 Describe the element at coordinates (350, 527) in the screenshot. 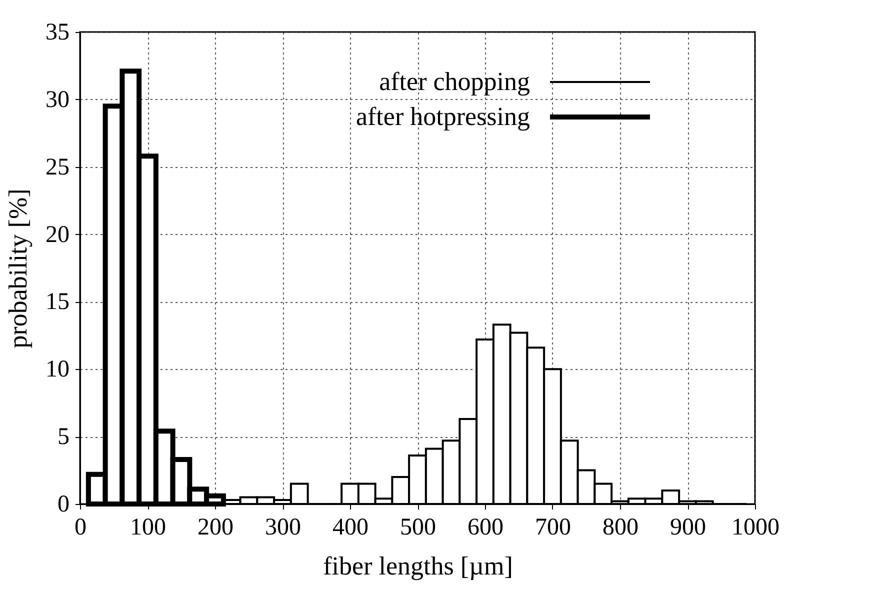

I see `x-tick-label: 400` at that location.